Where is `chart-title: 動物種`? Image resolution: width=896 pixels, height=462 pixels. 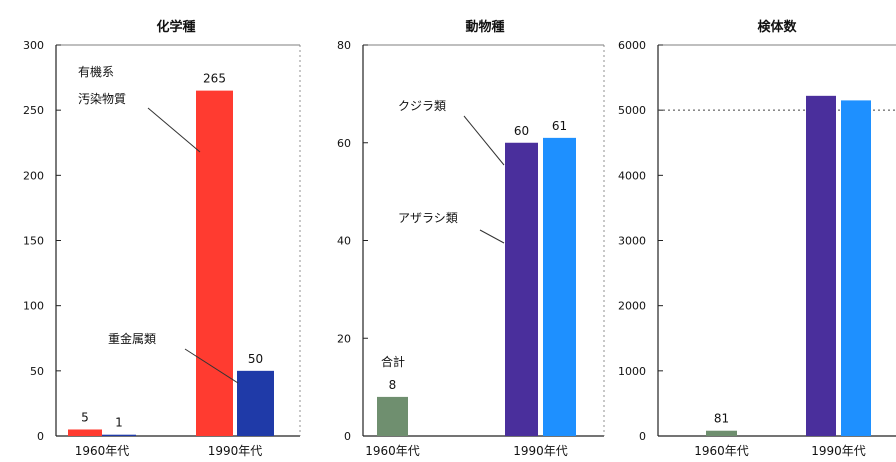
chart-title: 動物種 is located at coordinates (484, 27).